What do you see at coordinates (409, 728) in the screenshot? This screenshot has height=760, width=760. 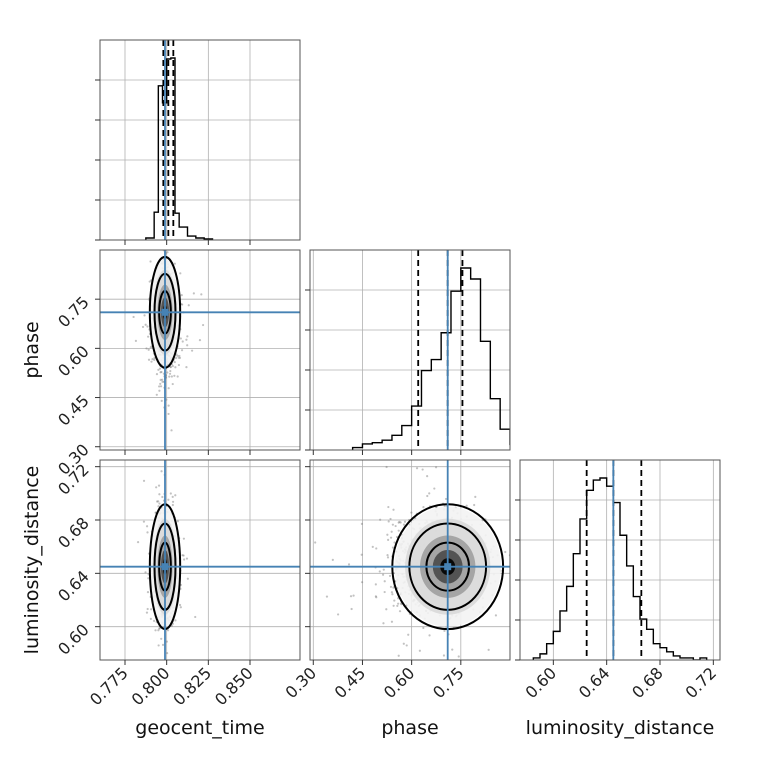 I see `x-axis-label-phase: phase` at bounding box center [409, 728].